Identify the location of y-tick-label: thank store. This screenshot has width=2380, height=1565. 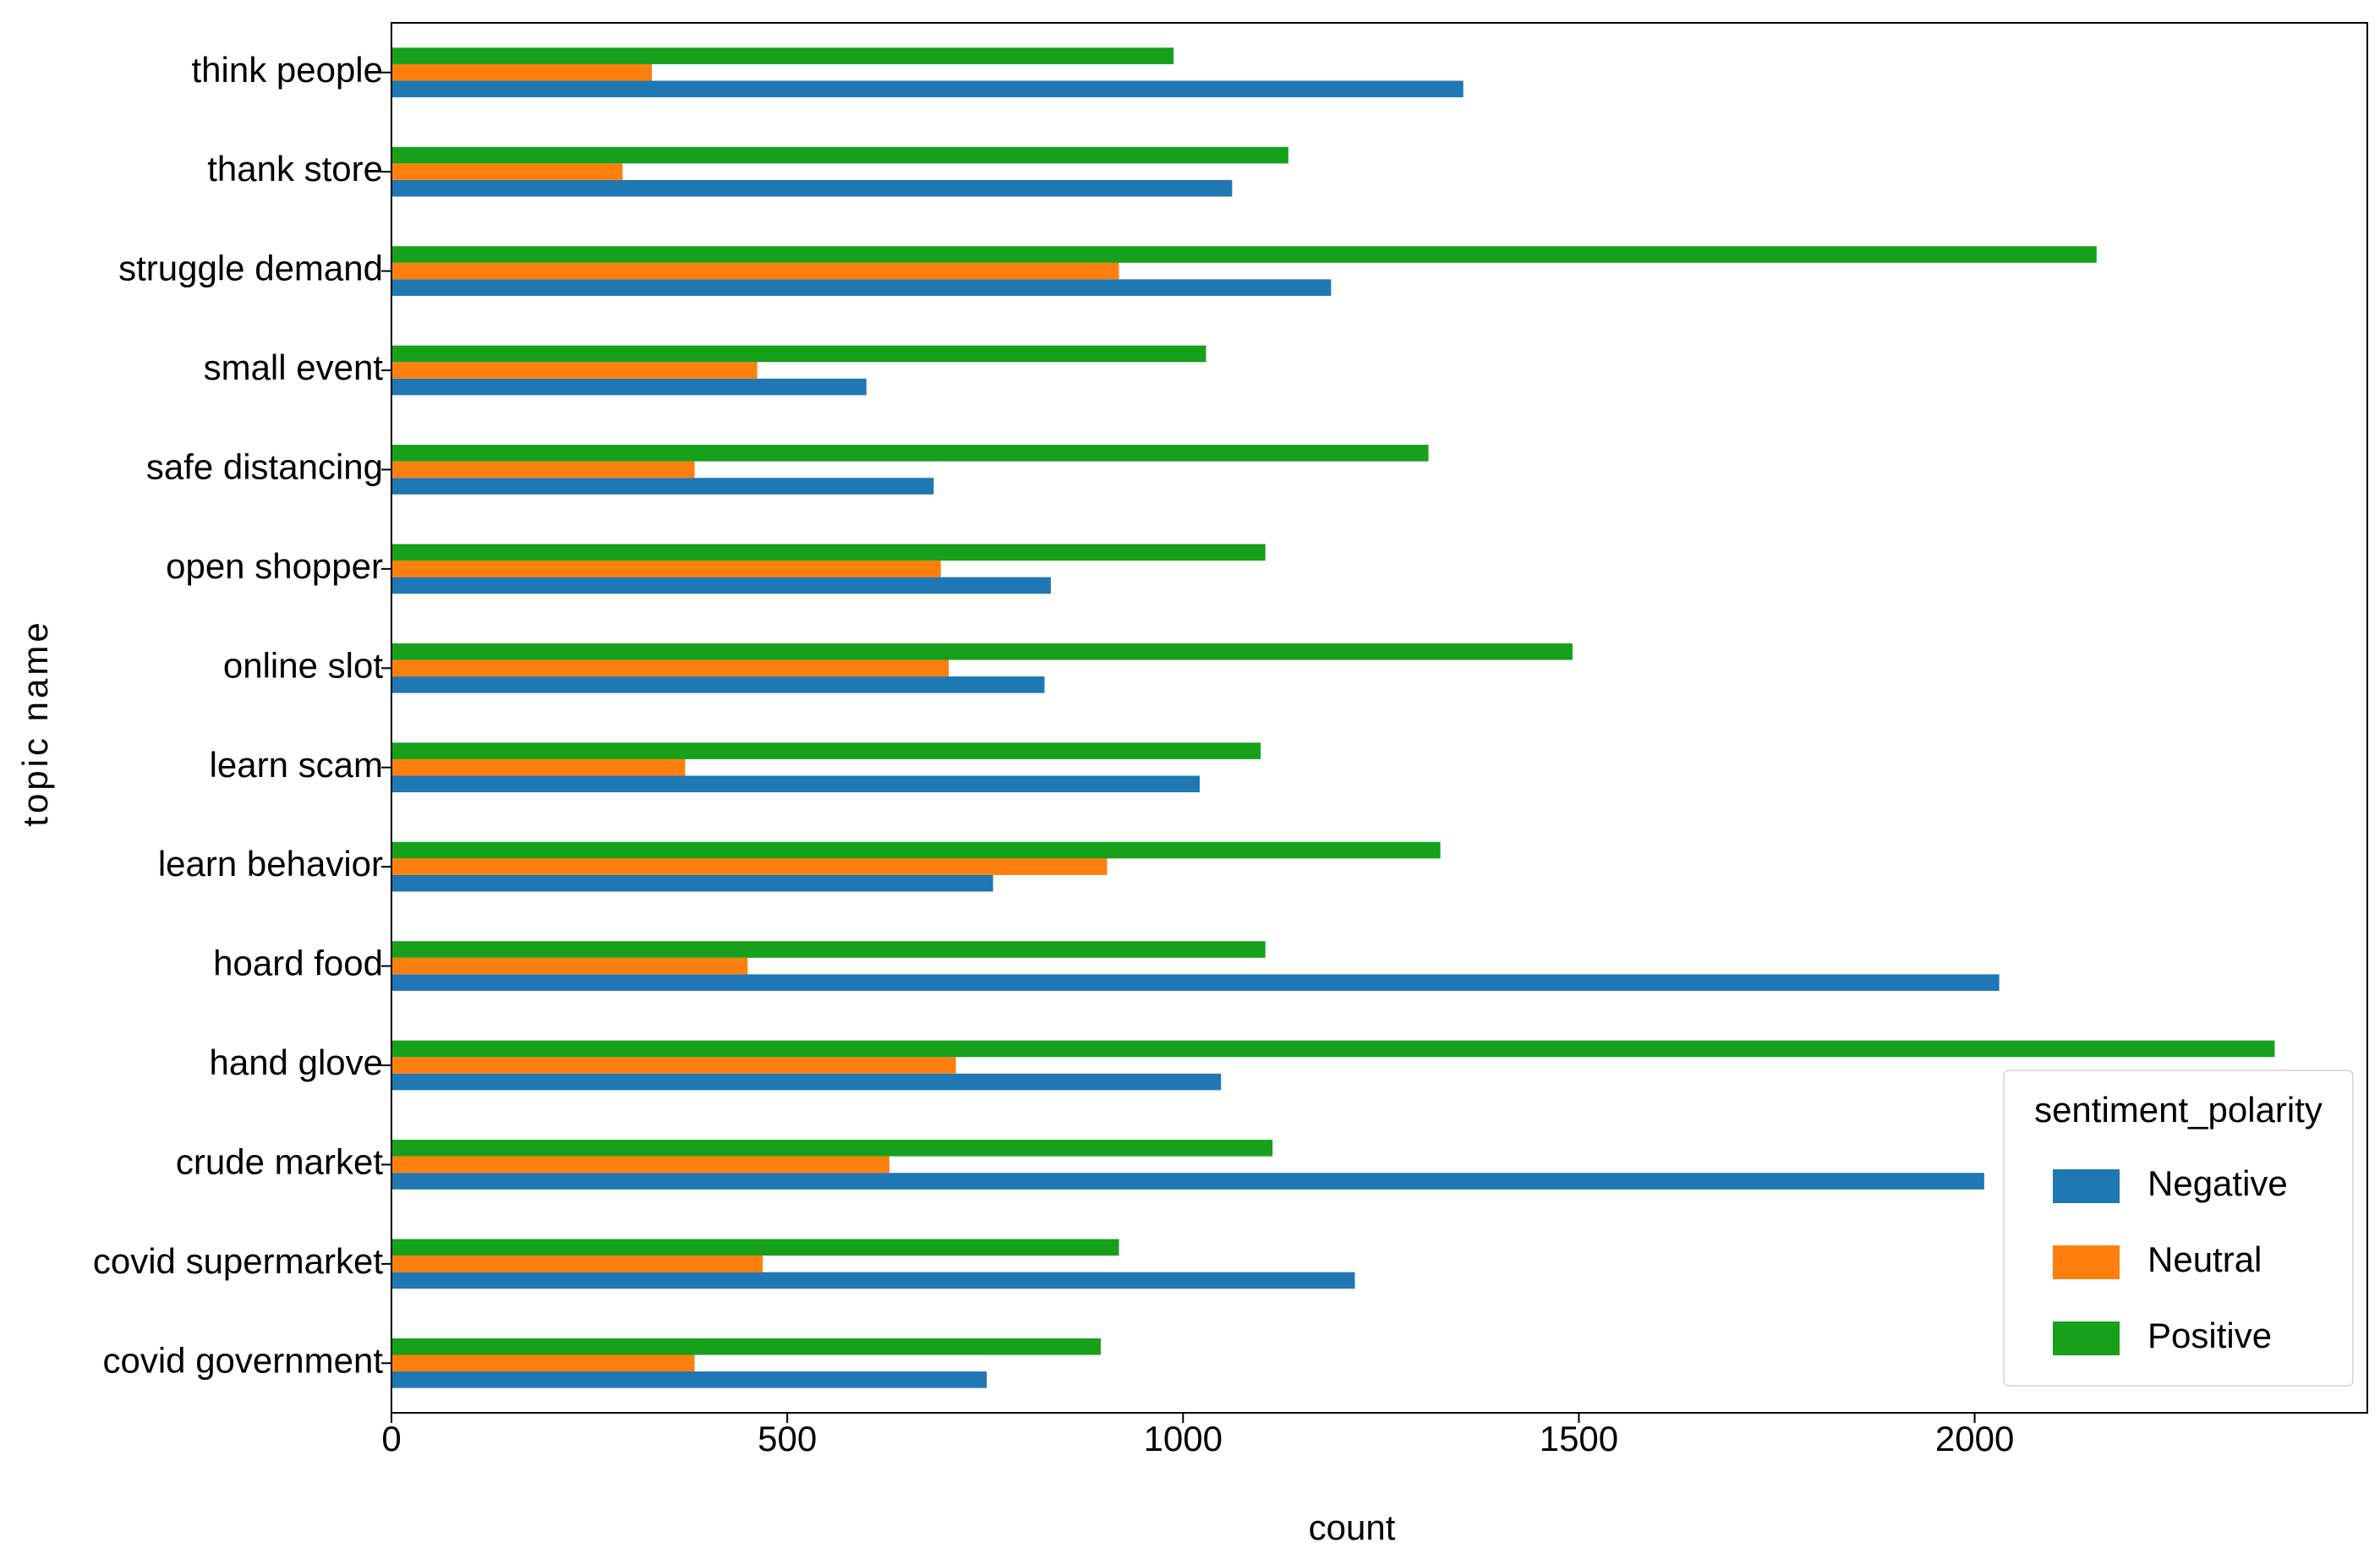
(295, 169).